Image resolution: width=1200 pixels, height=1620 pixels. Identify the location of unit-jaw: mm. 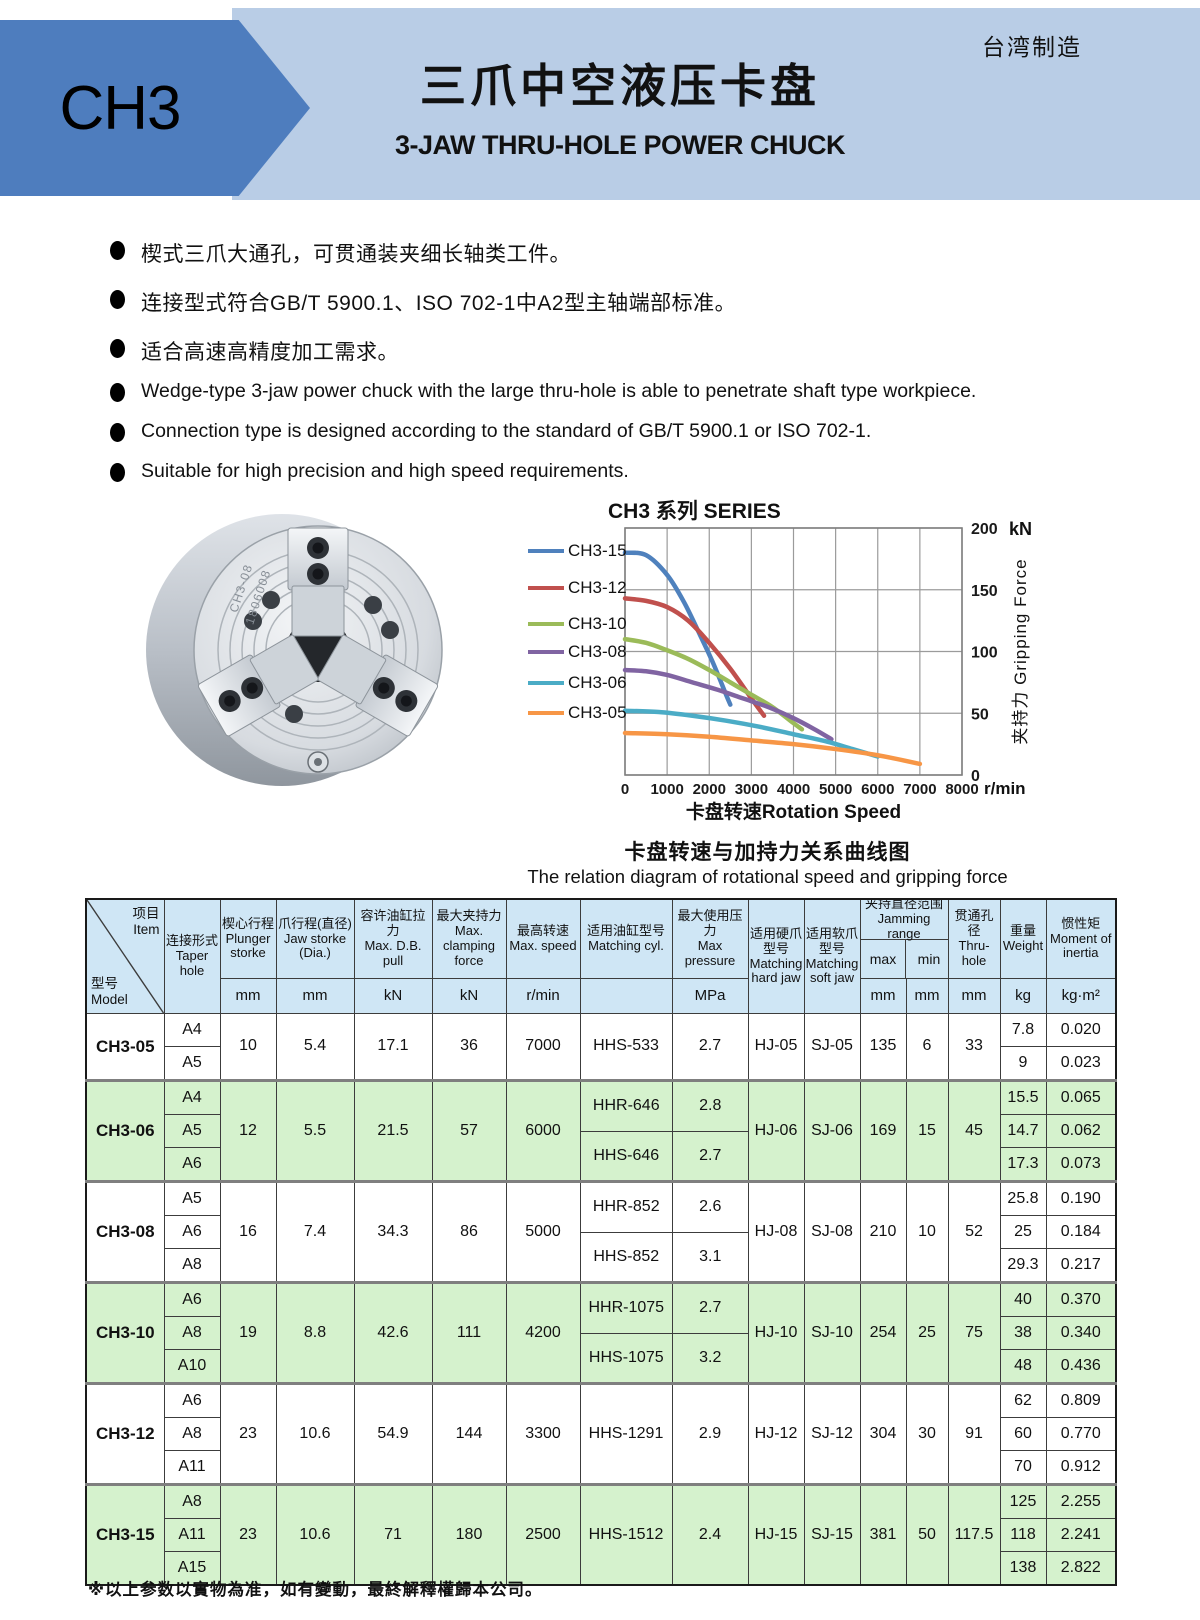
(315, 996).